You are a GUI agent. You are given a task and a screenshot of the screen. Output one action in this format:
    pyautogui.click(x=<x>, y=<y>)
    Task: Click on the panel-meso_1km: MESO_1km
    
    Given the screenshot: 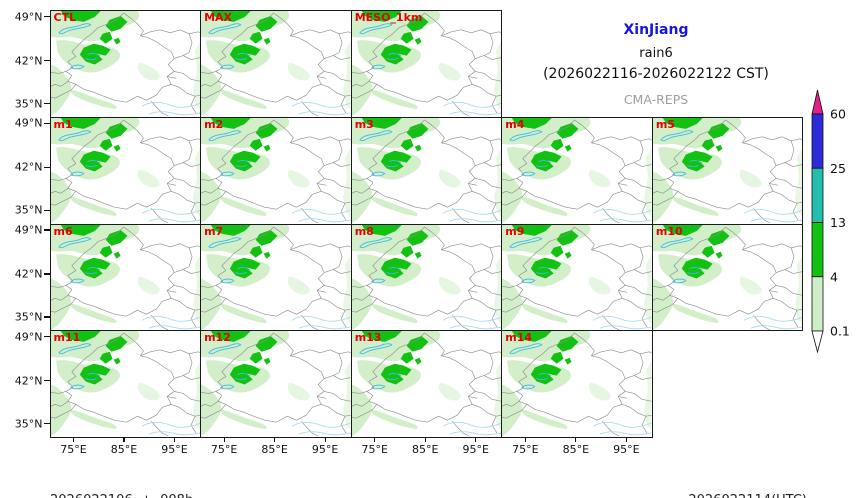 What is the action you would take?
    pyautogui.click(x=426, y=64)
    